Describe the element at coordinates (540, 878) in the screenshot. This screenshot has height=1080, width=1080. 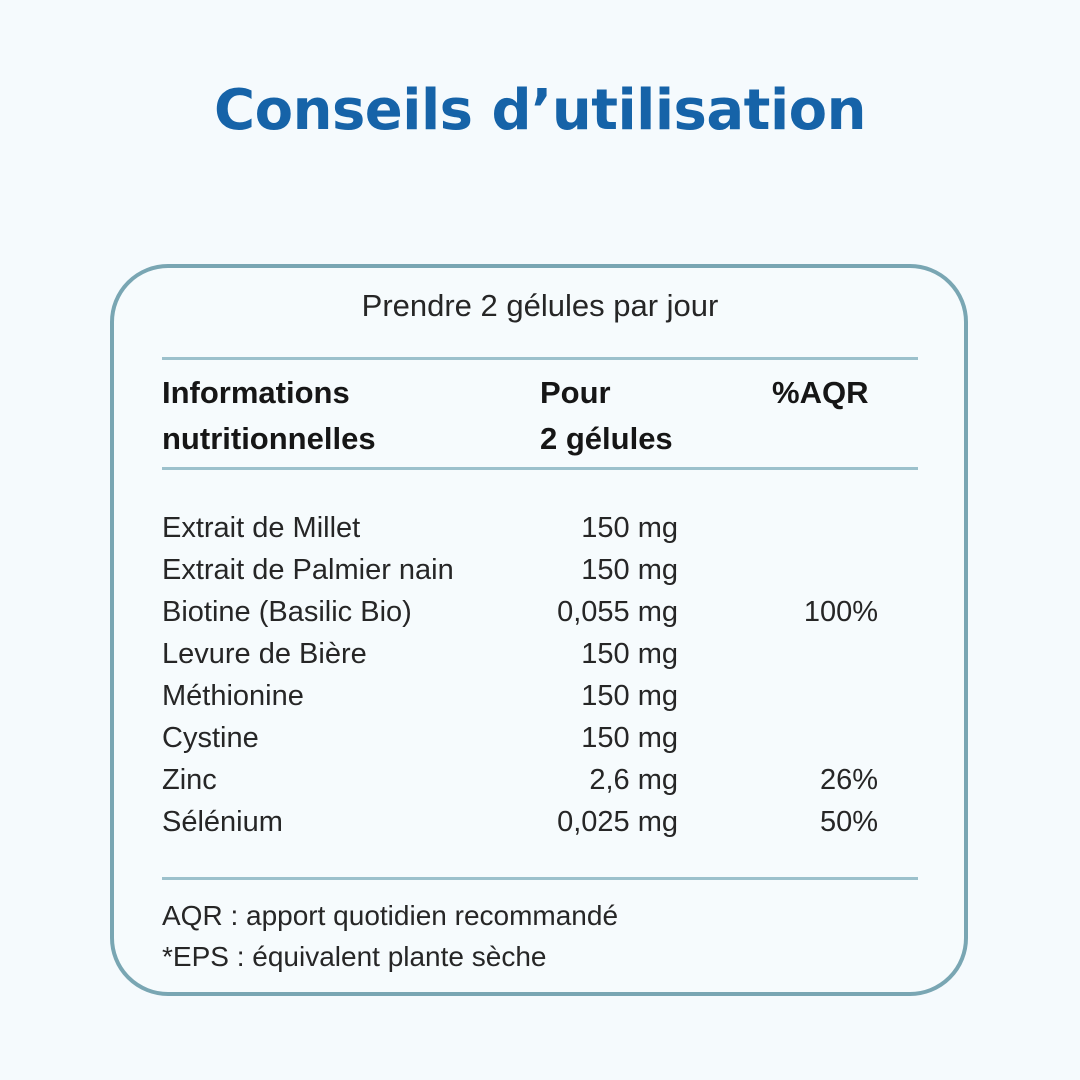
I see `table-bottom-divider` at that location.